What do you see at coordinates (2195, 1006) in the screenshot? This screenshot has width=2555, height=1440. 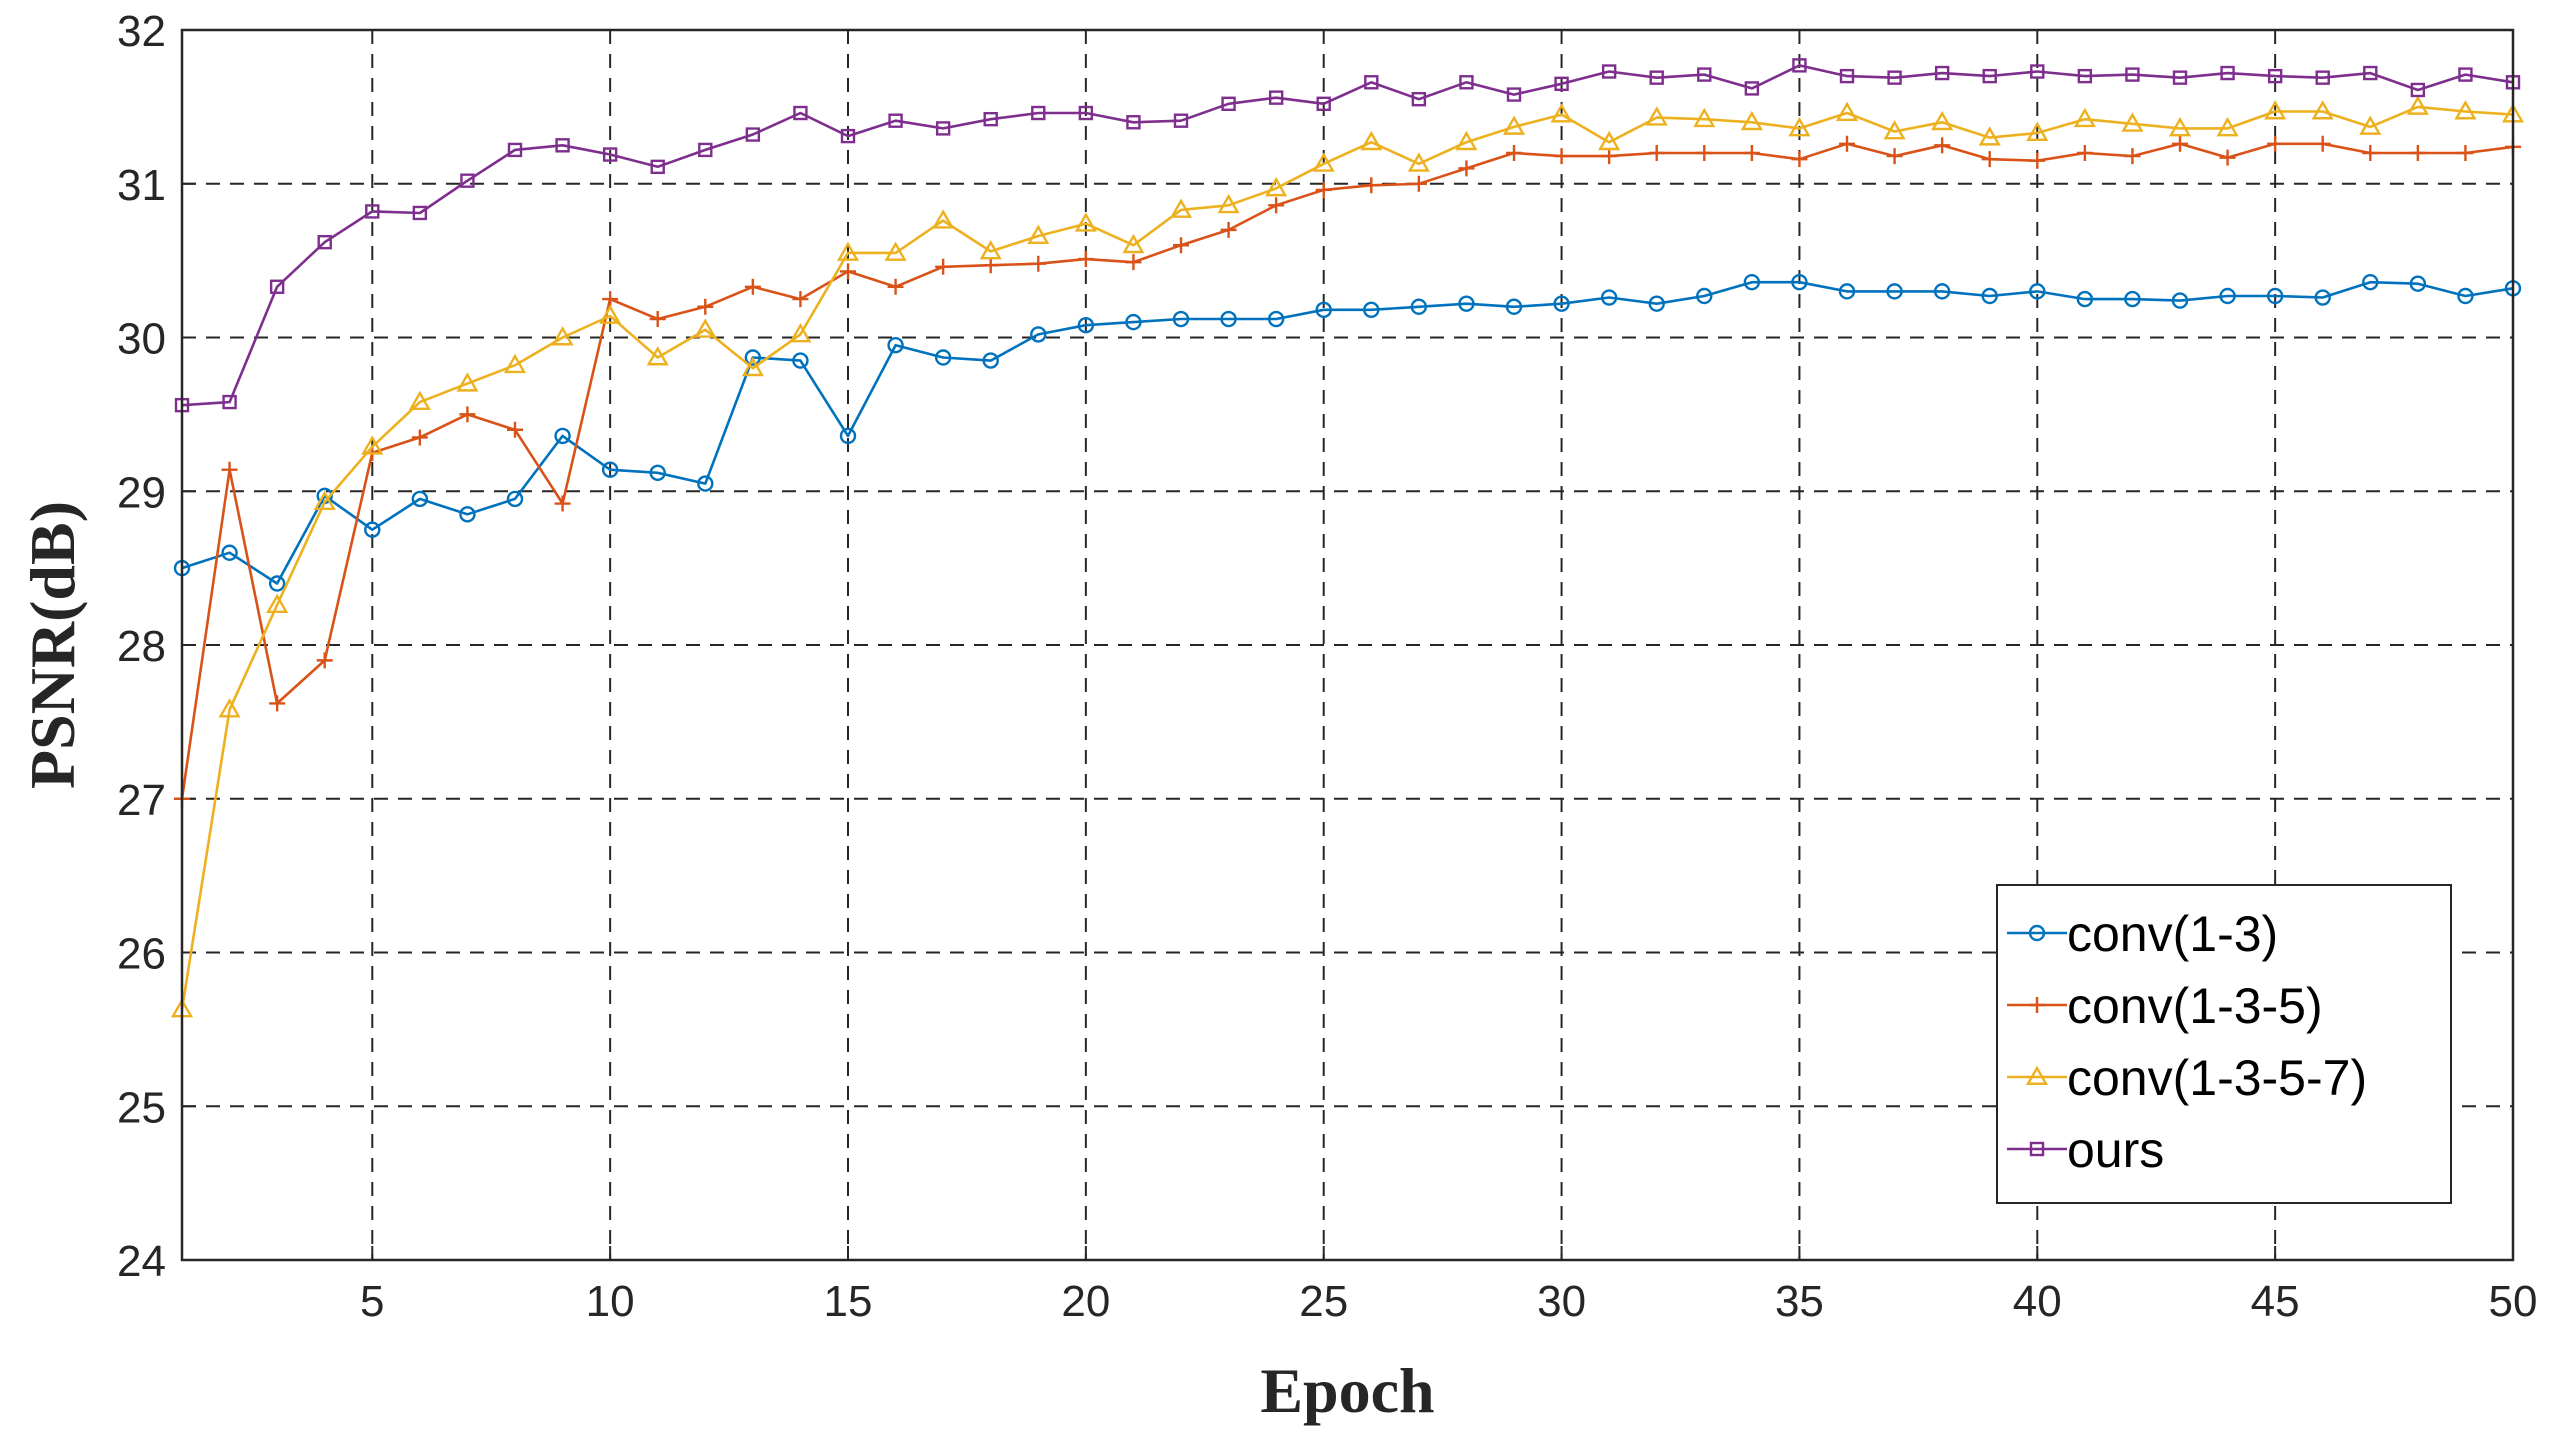 I see `legend-label: conv(1-3-5)` at bounding box center [2195, 1006].